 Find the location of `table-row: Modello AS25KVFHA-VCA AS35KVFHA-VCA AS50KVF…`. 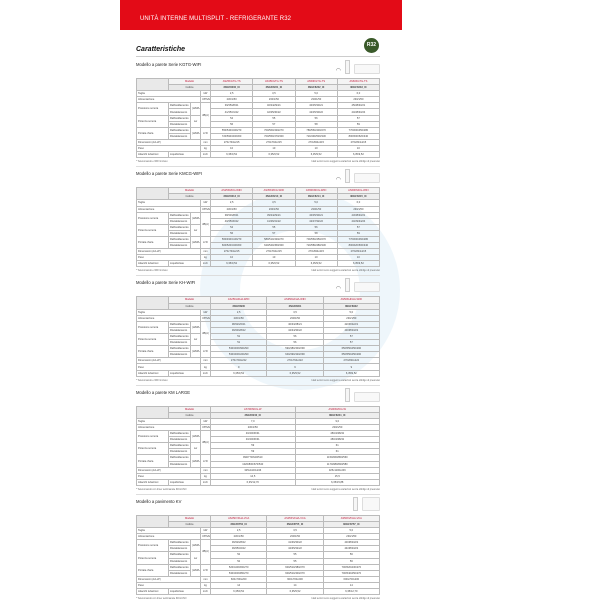

table-row: Modello AS25KVFHA-VCA AS35KVFHA-VCA AS50KVF… is located at coordinates (258, 521).